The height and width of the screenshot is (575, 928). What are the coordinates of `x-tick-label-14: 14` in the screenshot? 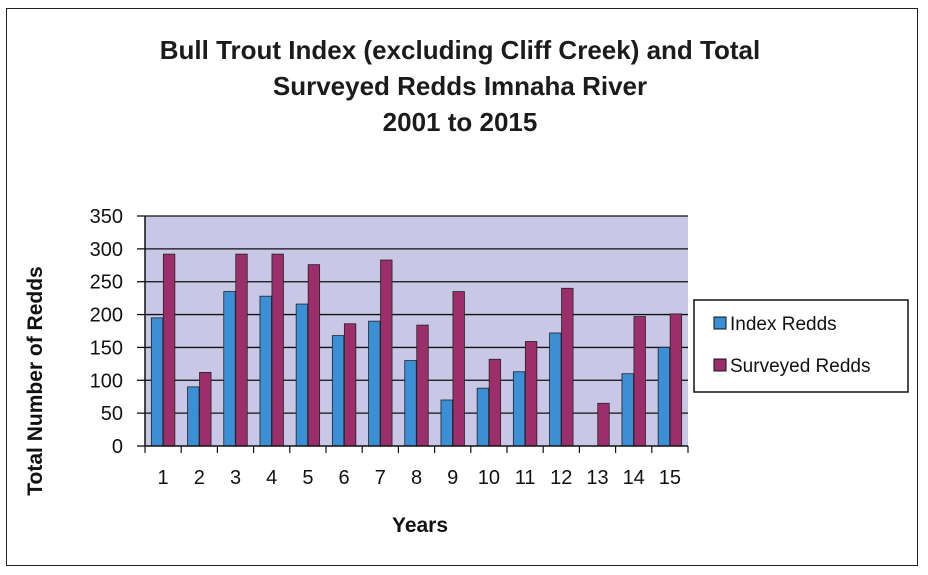 It's located at (634, 478).